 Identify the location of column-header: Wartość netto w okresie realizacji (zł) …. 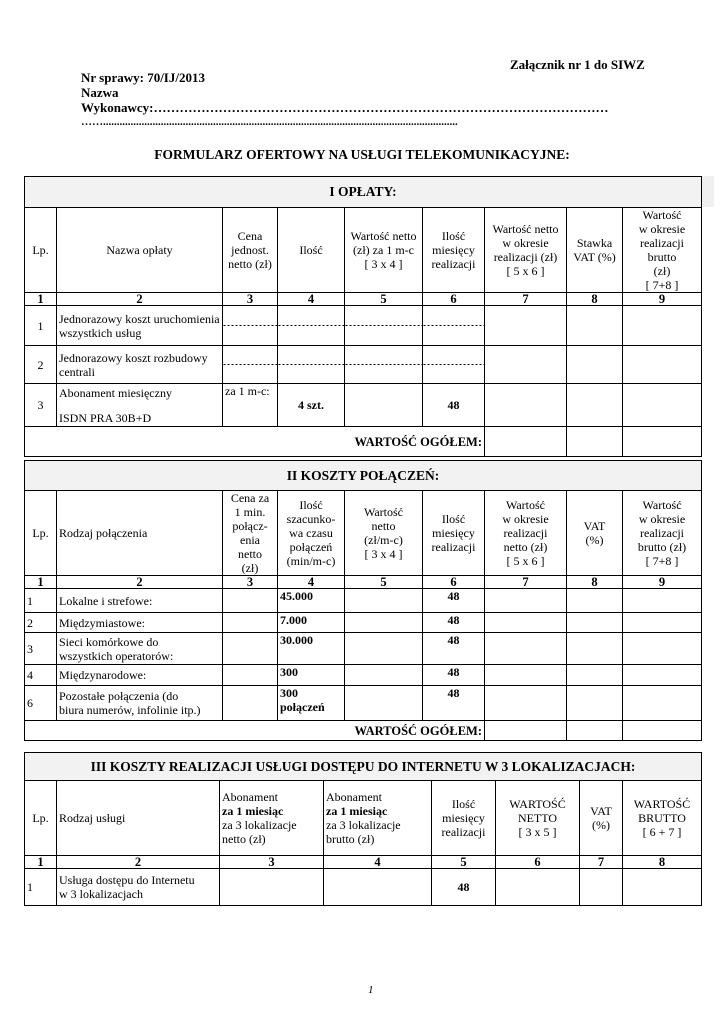
(525, 250).